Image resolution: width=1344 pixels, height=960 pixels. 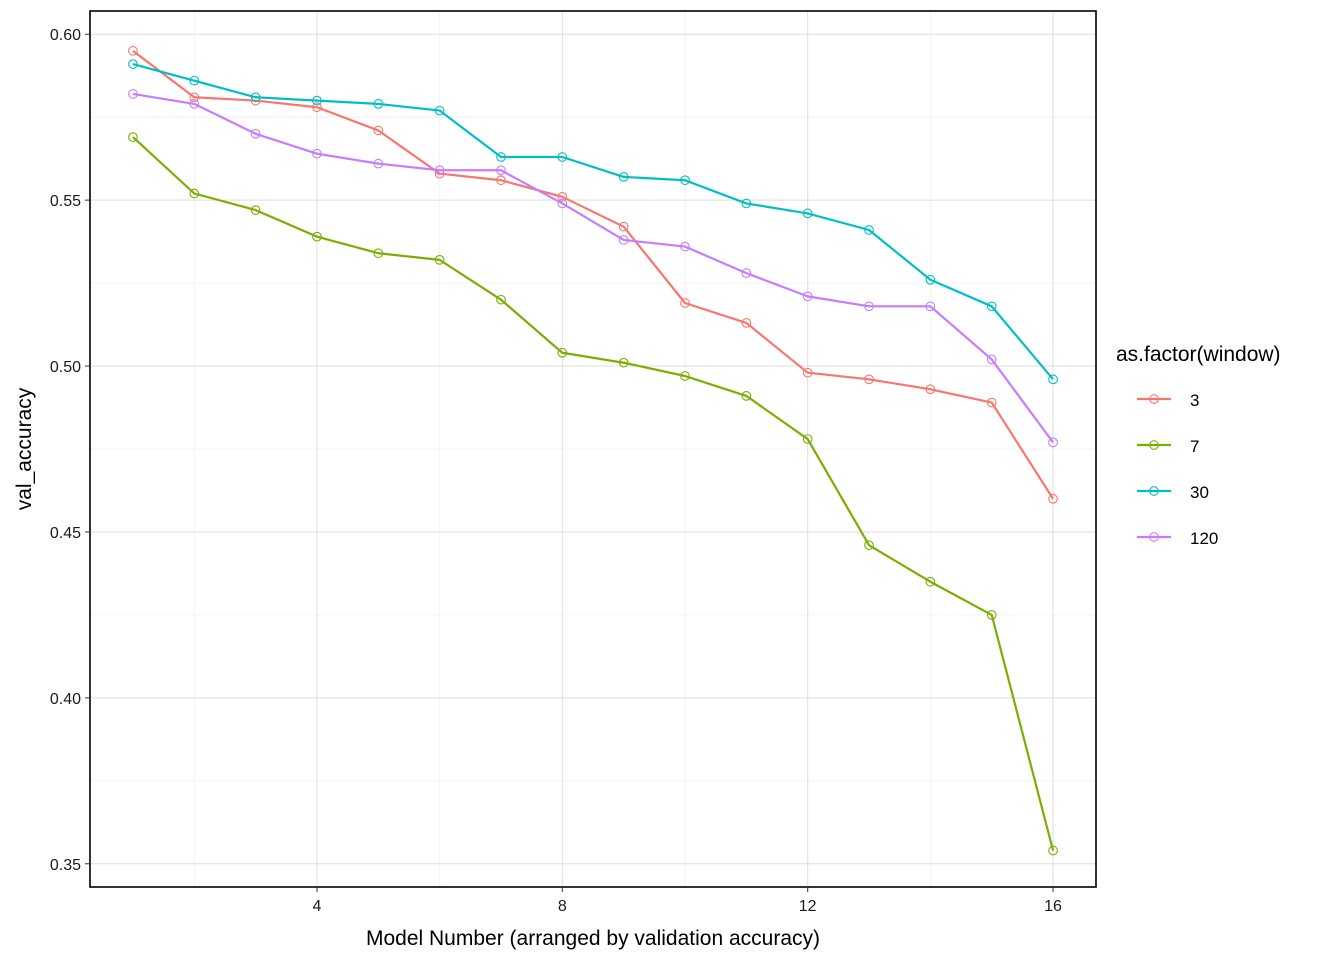 I want to click on x-axis: 4 8 12 16, so click(x=687, y=901).